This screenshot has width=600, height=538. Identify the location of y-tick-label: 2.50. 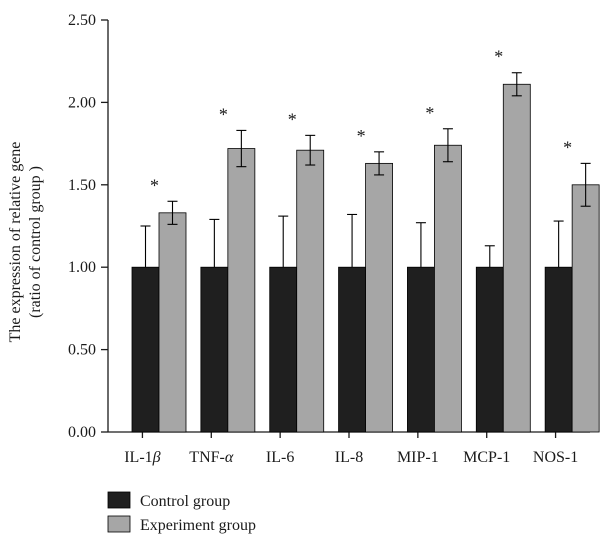
(82, 20).